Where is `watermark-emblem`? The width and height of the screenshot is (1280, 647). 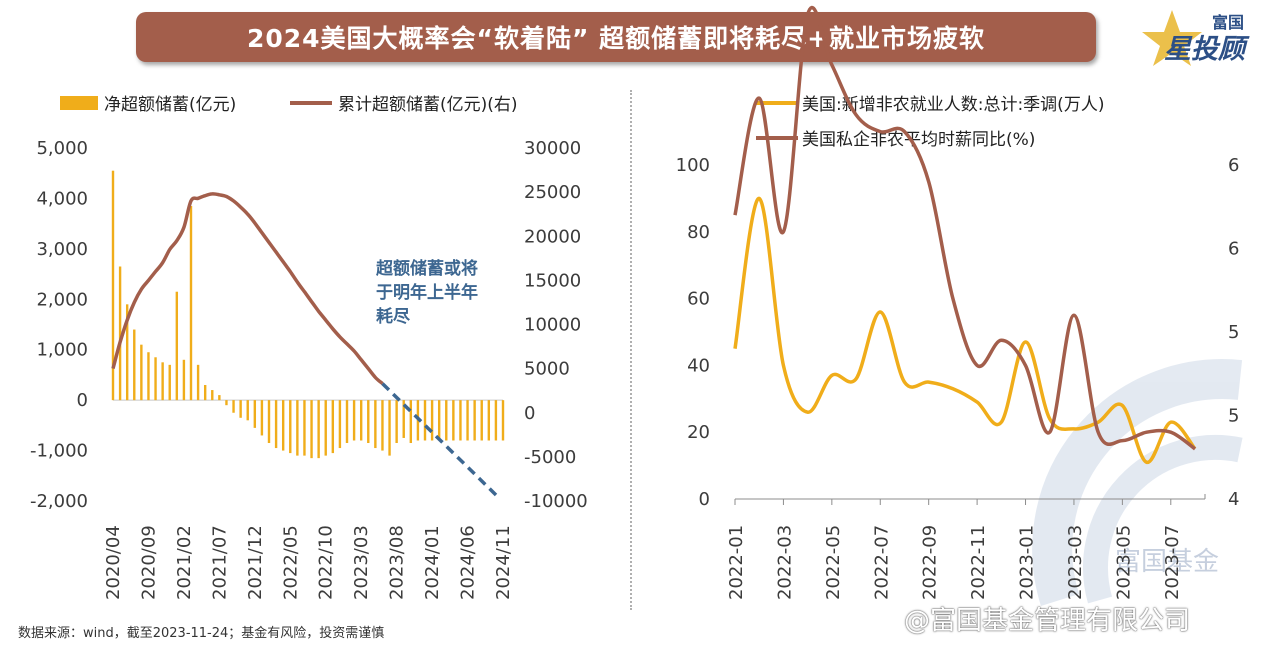
watermark-emblem is located at coordinates (1137, 482).